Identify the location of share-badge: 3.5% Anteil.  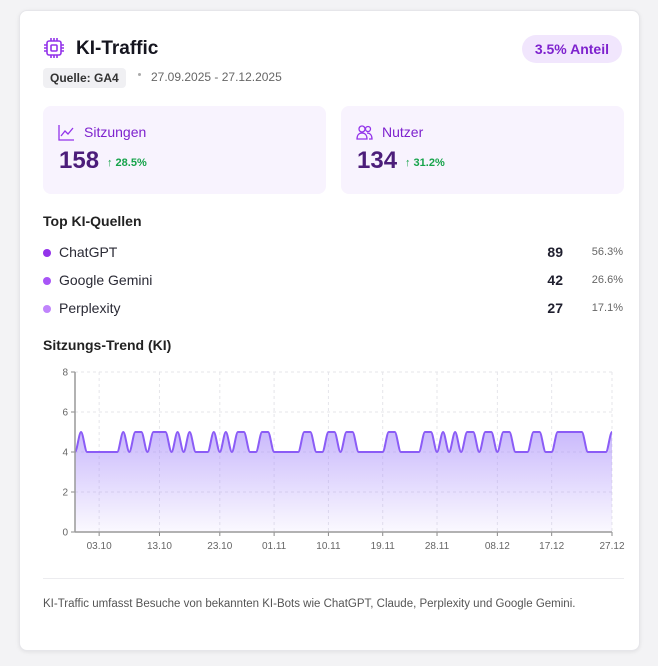
(571, 49).